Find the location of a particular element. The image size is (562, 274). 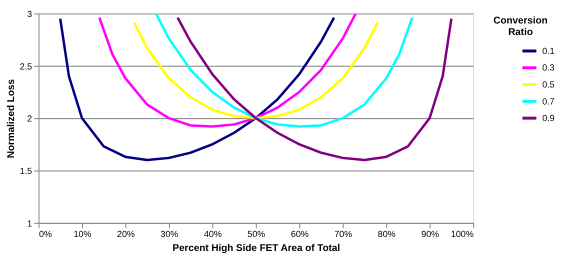

y-tick-label: 1 is located at coordinates (29, 223).